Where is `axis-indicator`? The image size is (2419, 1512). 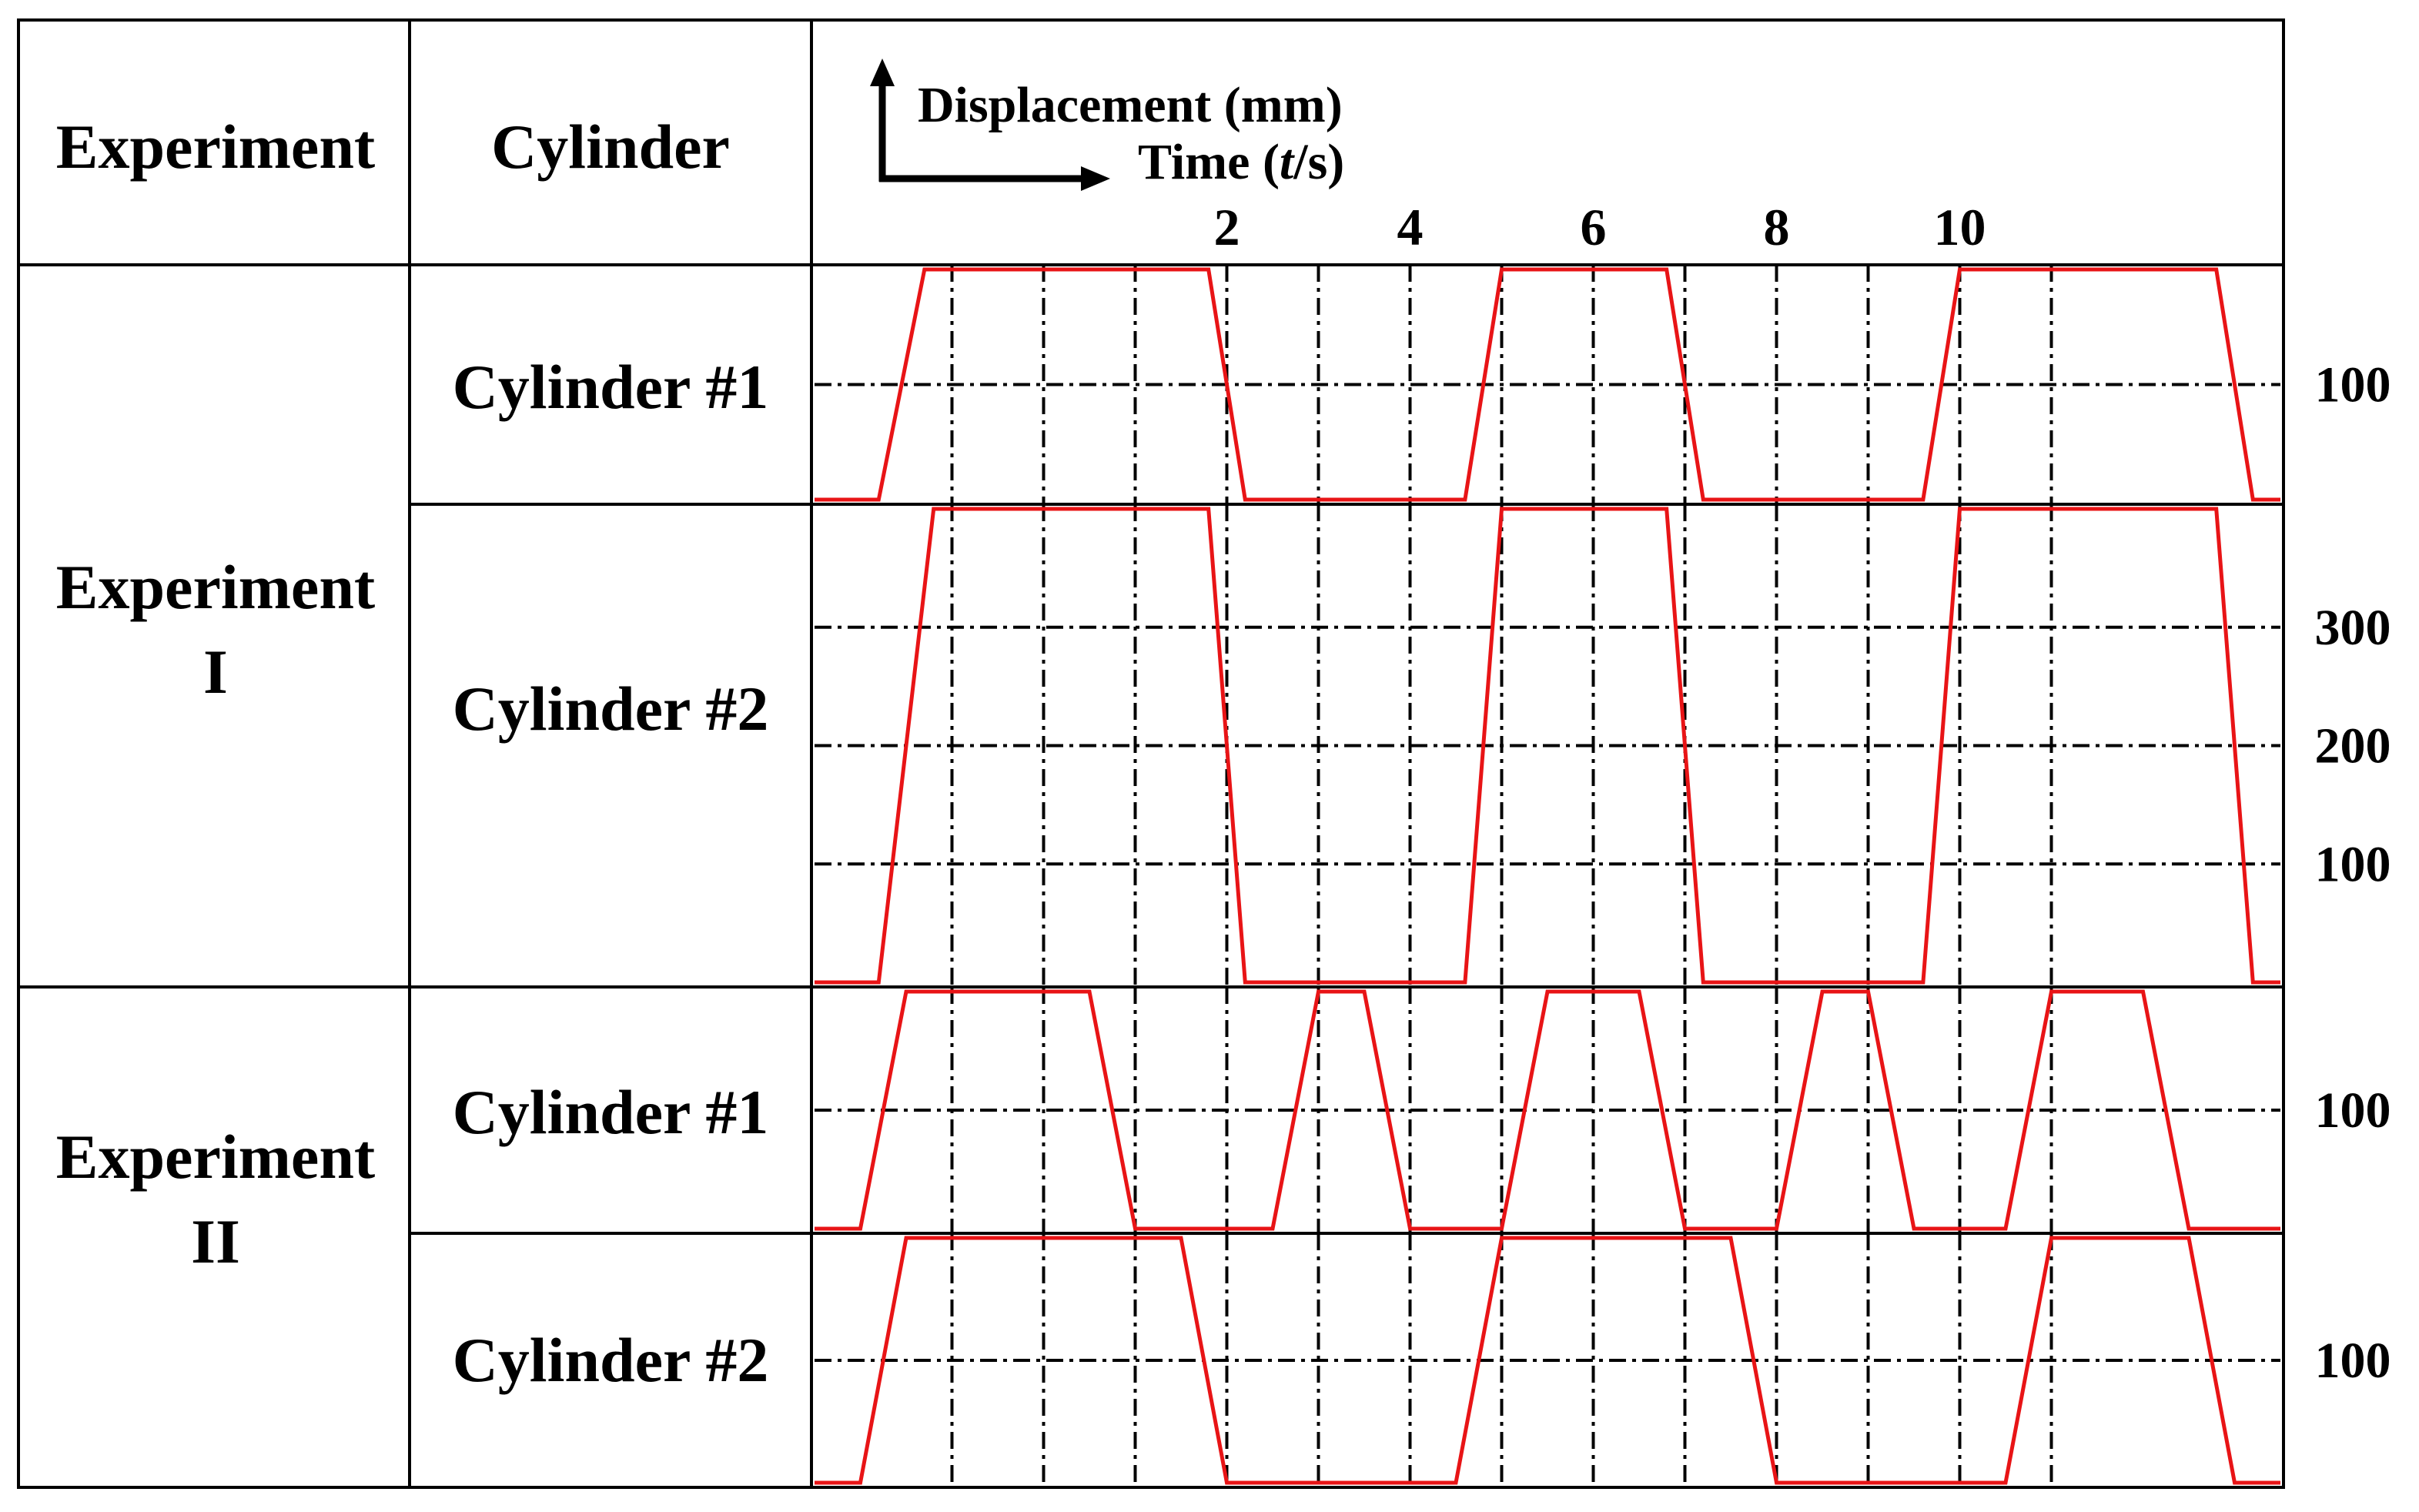 axis-indicator is located at coordinates (990, 125).